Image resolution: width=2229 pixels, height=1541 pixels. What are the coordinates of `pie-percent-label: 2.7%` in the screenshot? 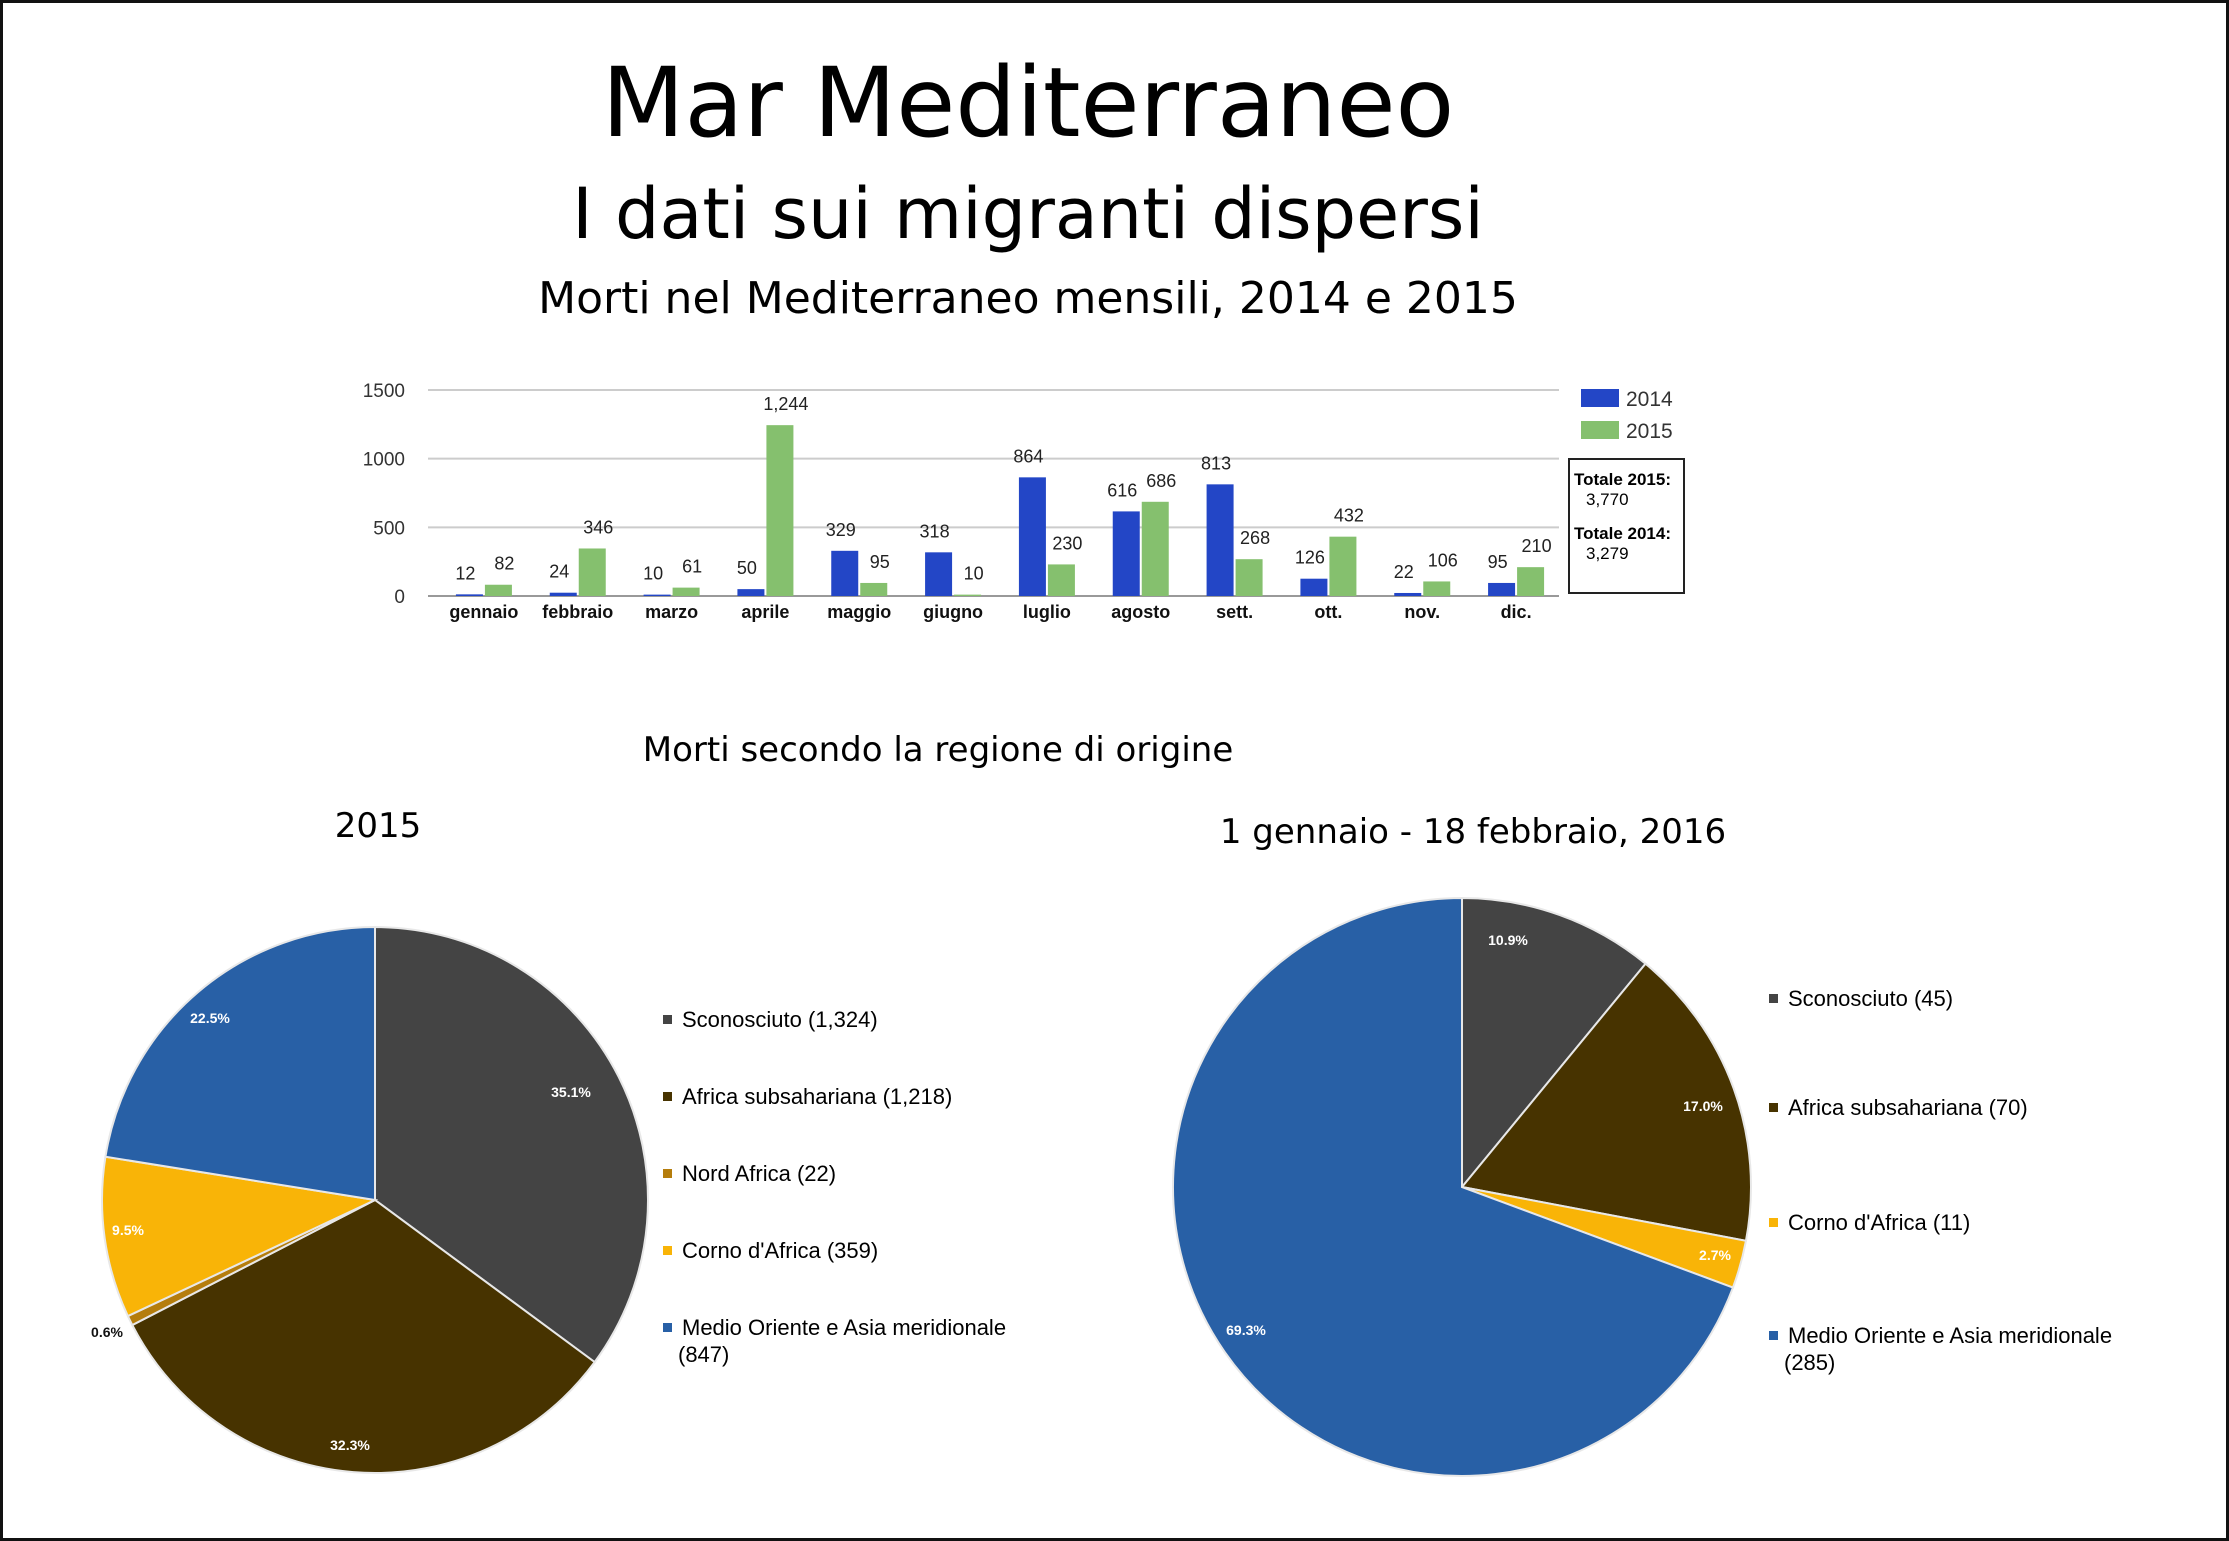 It's located at (1715, 1255).